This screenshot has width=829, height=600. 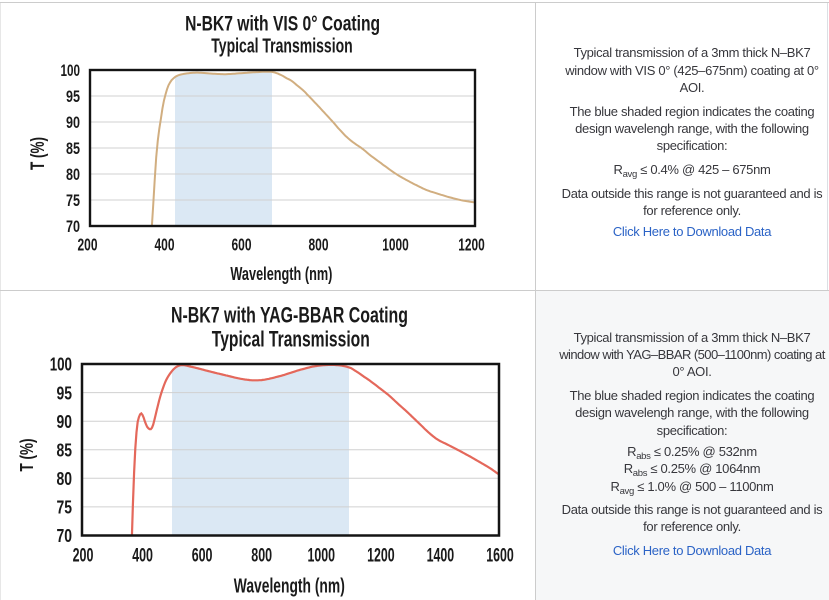 I want to click on svg-text: 1600, so click(x=500, y=556).